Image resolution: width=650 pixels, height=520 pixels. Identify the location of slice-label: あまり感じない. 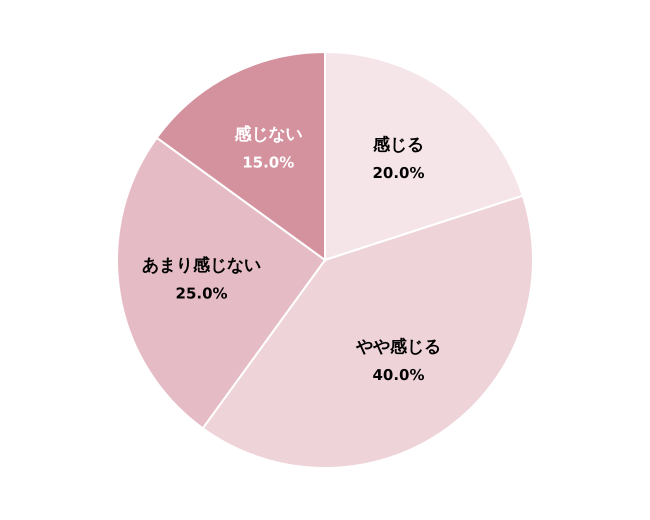
(202, 266).